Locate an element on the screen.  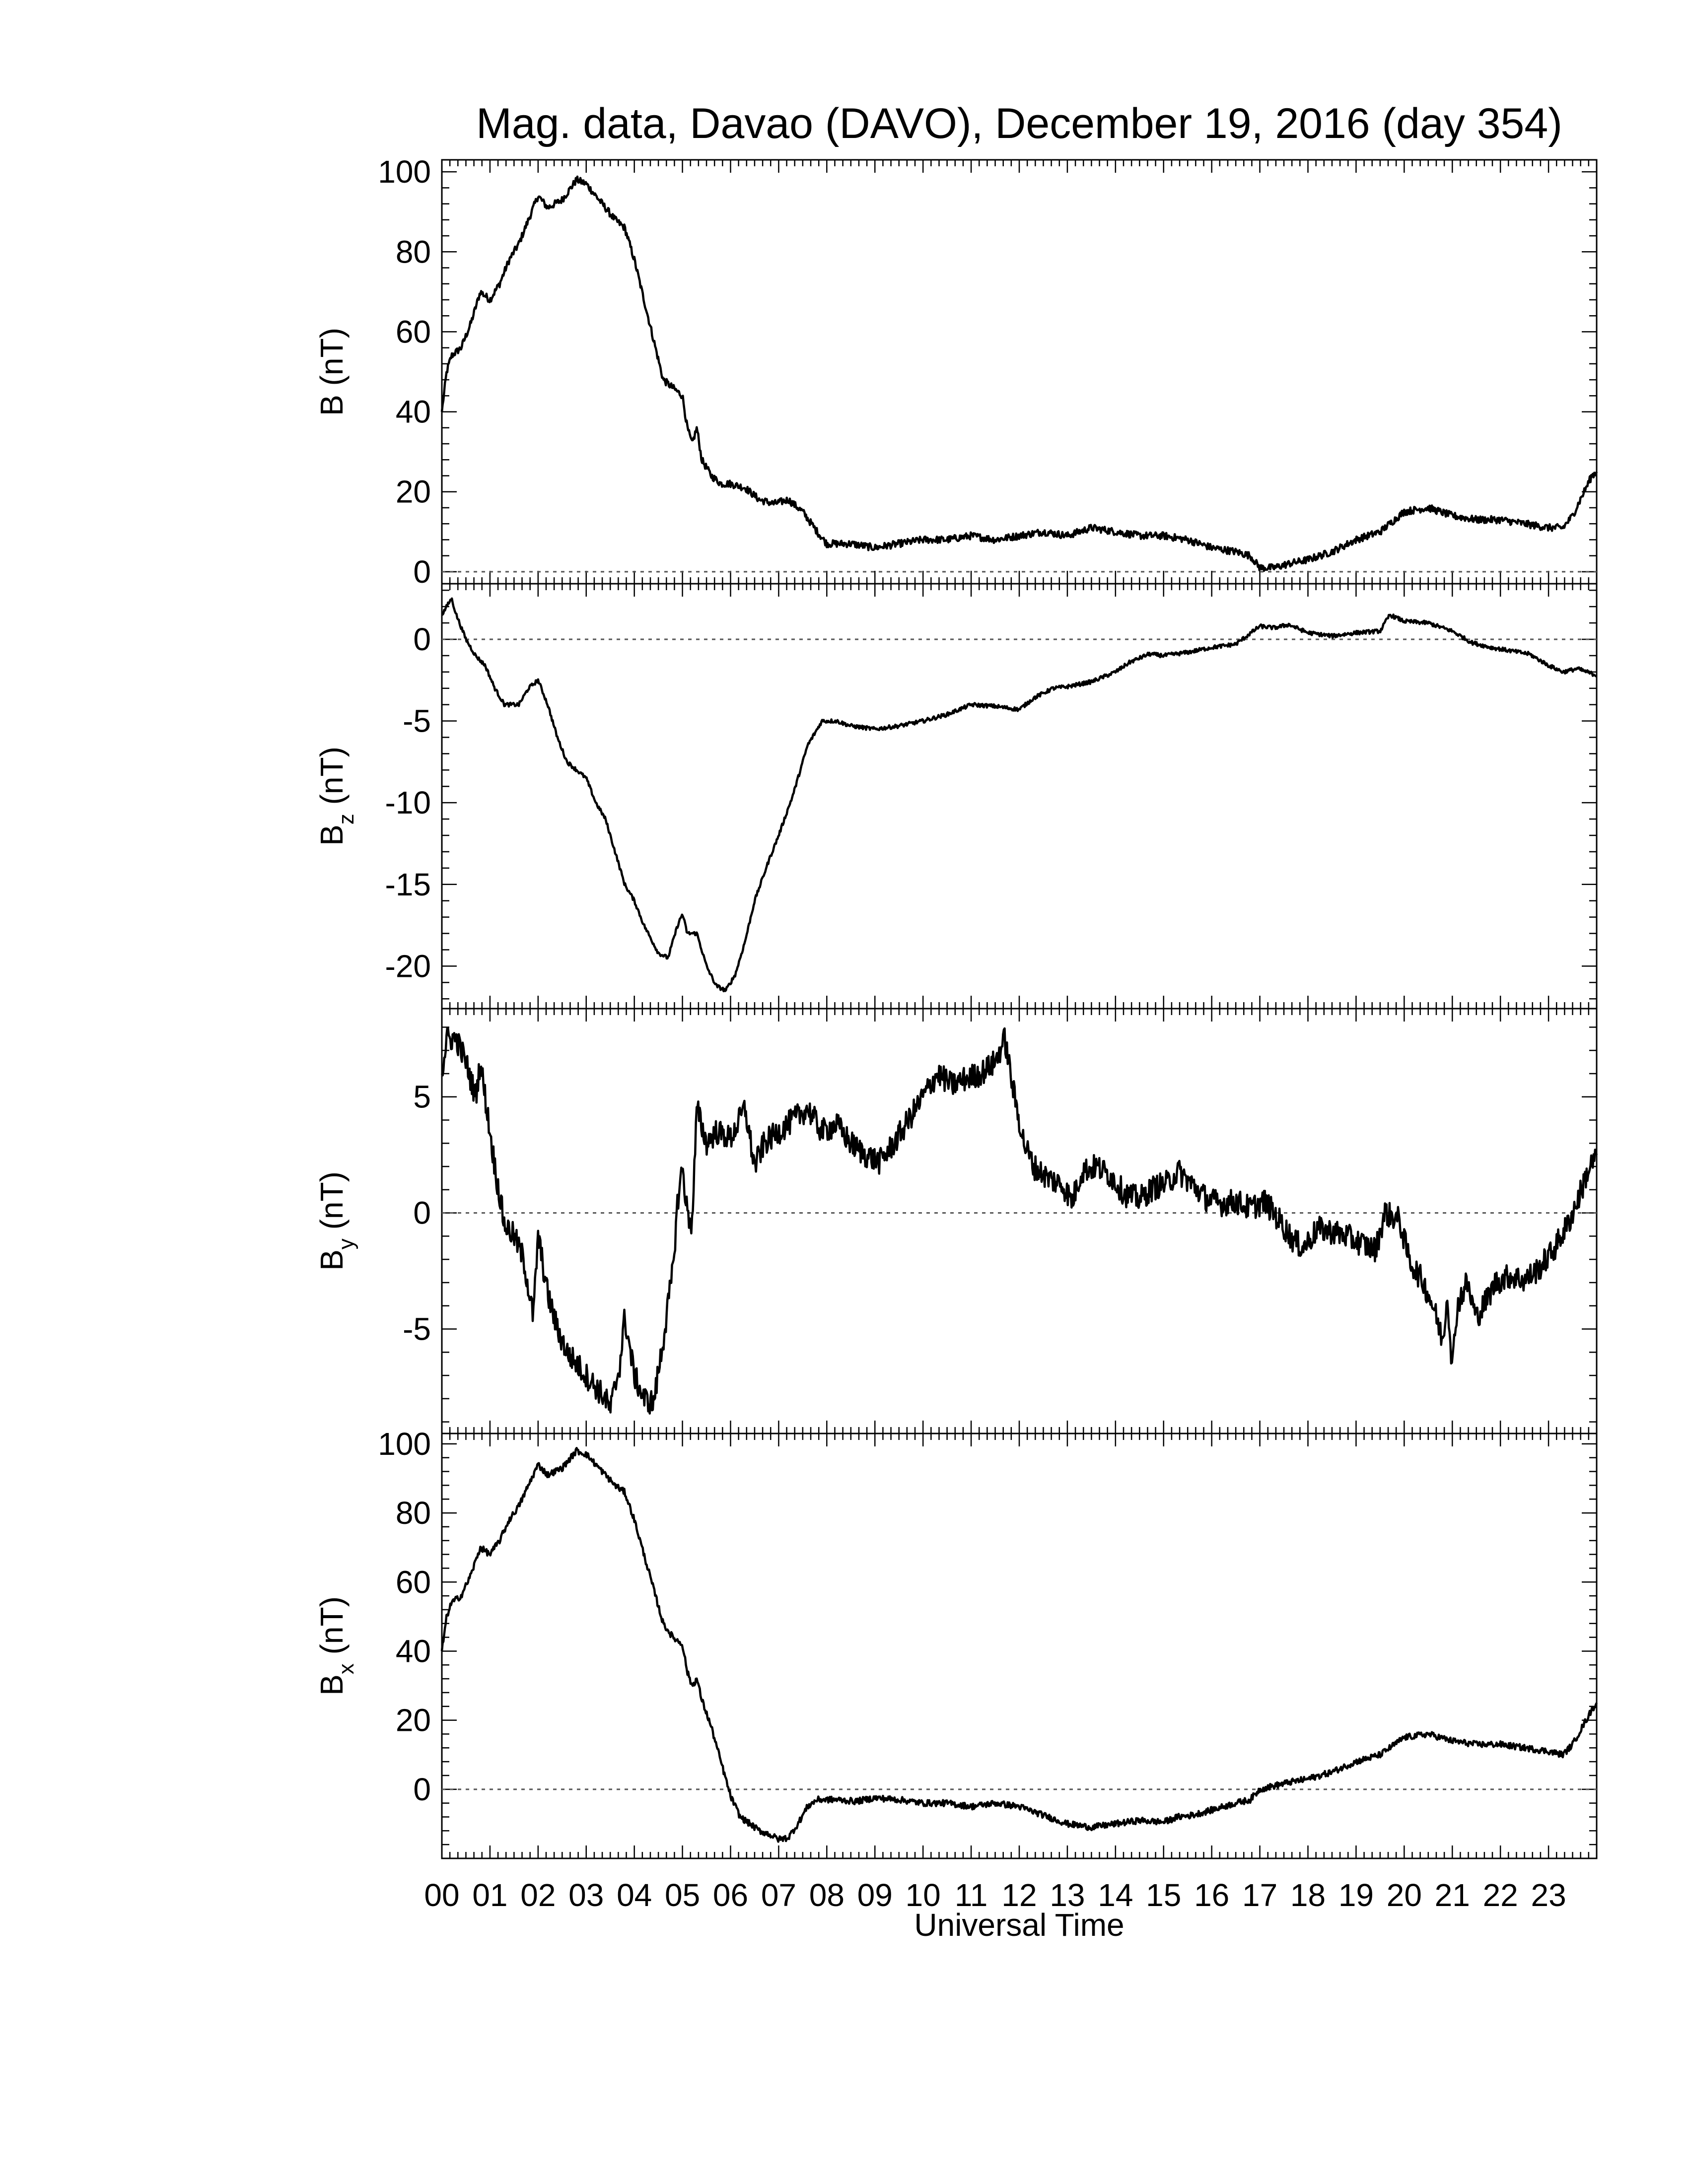
panel-Bz: -20 -15 -10 -5 0 Bz (nT) is located at coordinates (956, 796).